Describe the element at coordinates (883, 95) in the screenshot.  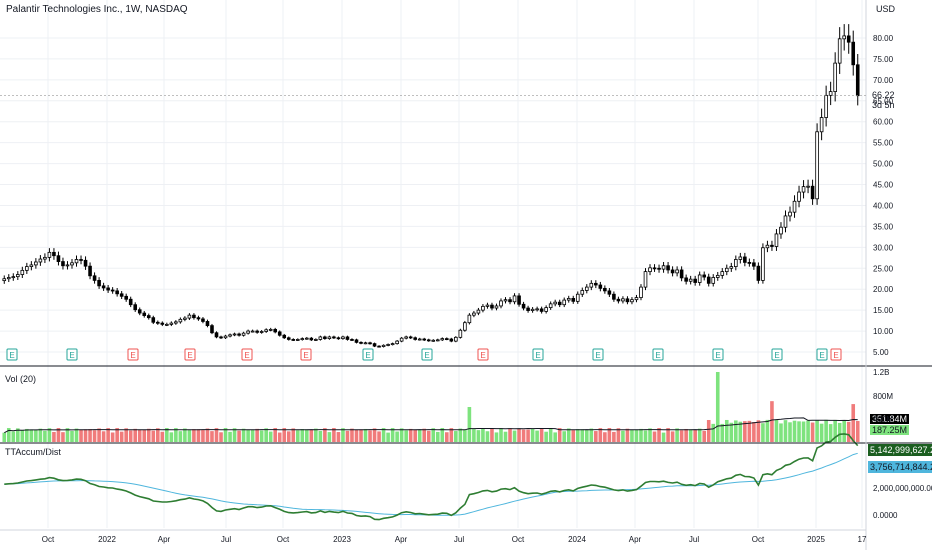
I see `last-price: 66.22` at that location.